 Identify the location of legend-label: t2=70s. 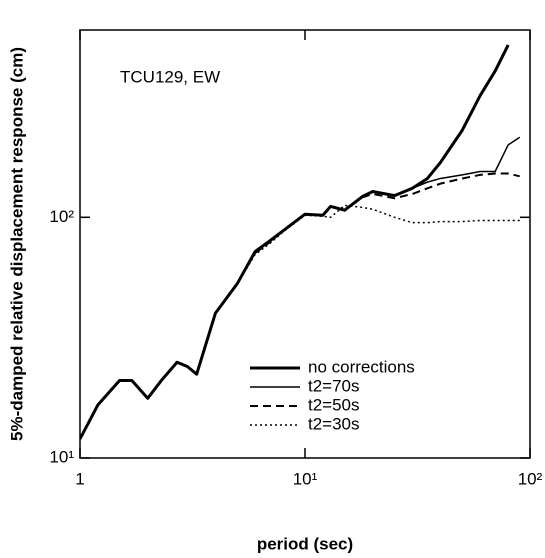
(334, 385).